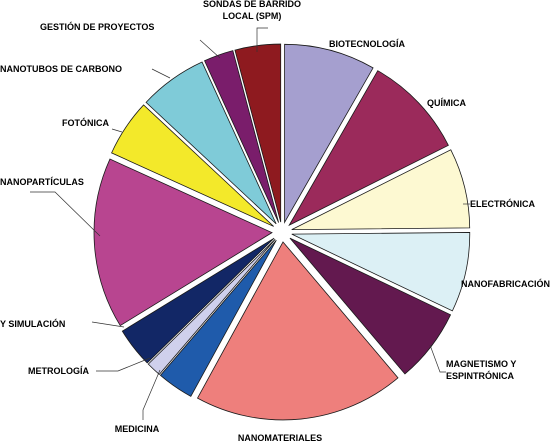 The width and height of the screenshot is (550, 442). Describe the element at coordinates (505, 283) in the screenshot. I see `slice-label-4: NANOFABRICACIÓN` at that location.